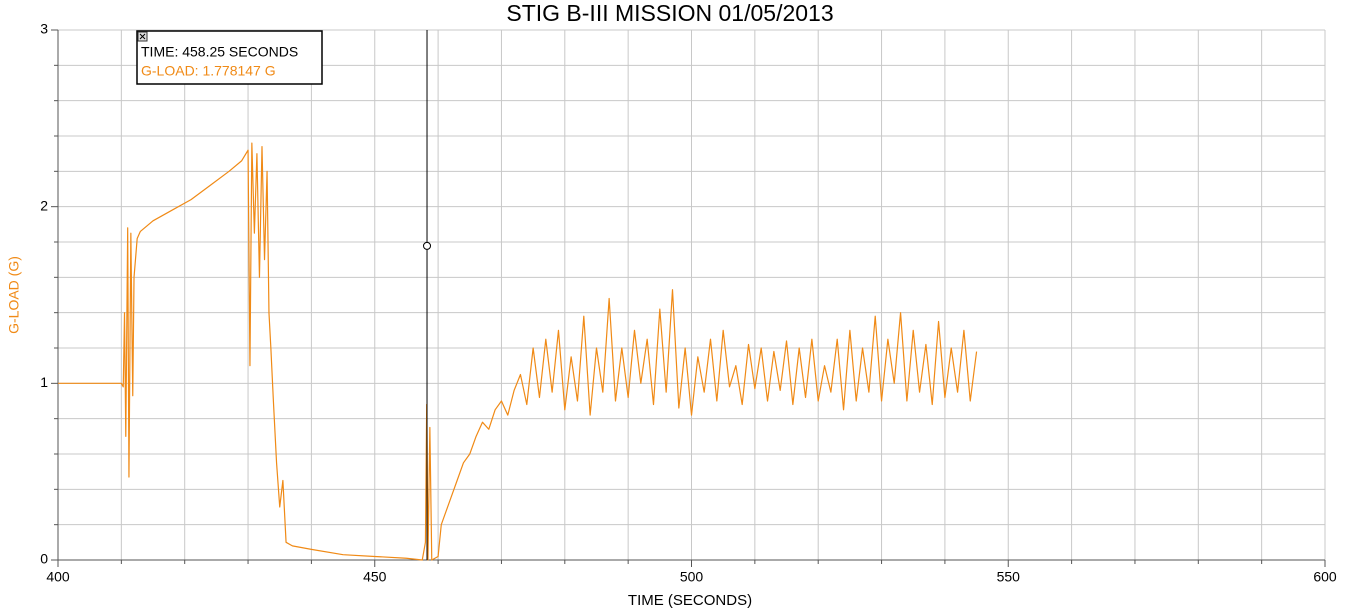 Image resolution: width=1347 pixels, height=614 pixels. I want to click on annotation-box, so click(229, 57).